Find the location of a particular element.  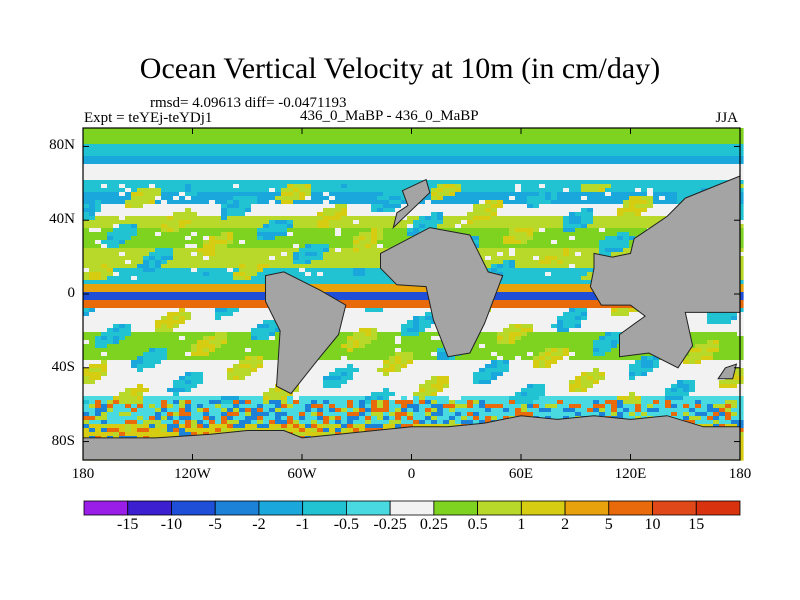

colorbar-level-label: 2 is located at coordinates (565, 524).